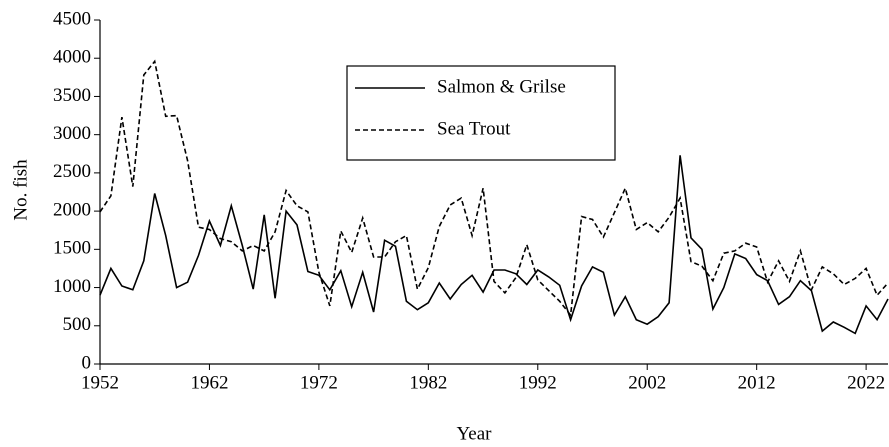 This screenshot has width=889, height=447. What do you see at coordinates (72, 133) in the screenshot?
I see `y-tick-label: 3000` at bounding box center [72, 133].